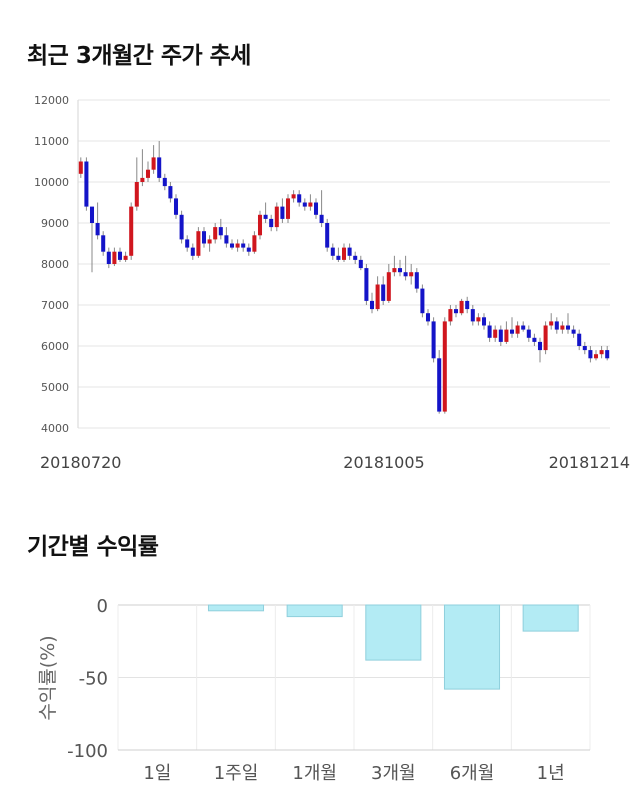 Image resolution: width=640 pixels, height=810 pixels. I want to click on y-tick-label: 4000, so click(55, 428).